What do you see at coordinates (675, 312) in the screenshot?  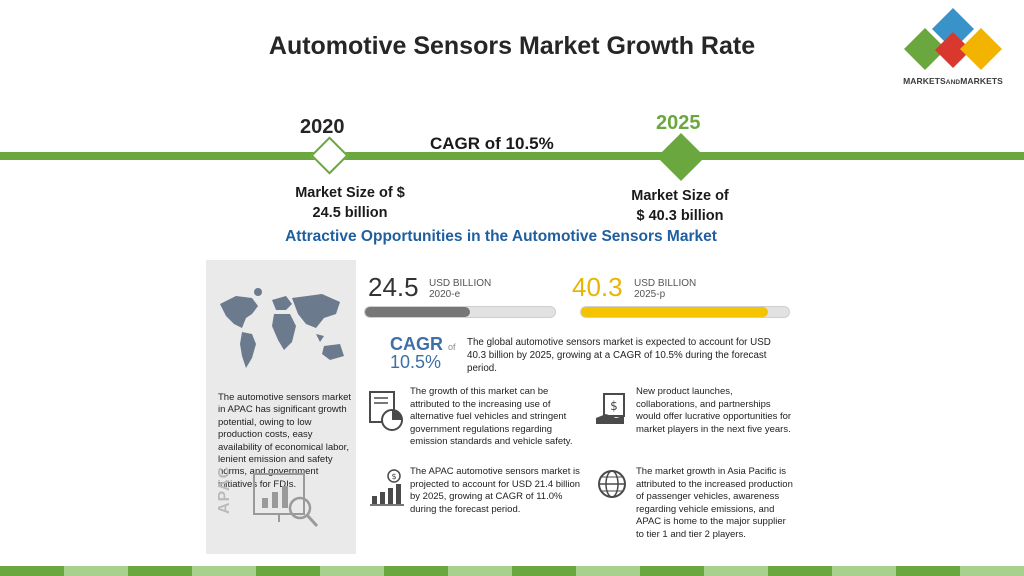 I see `progress-fill-2025` at bounding box center [675, 312].